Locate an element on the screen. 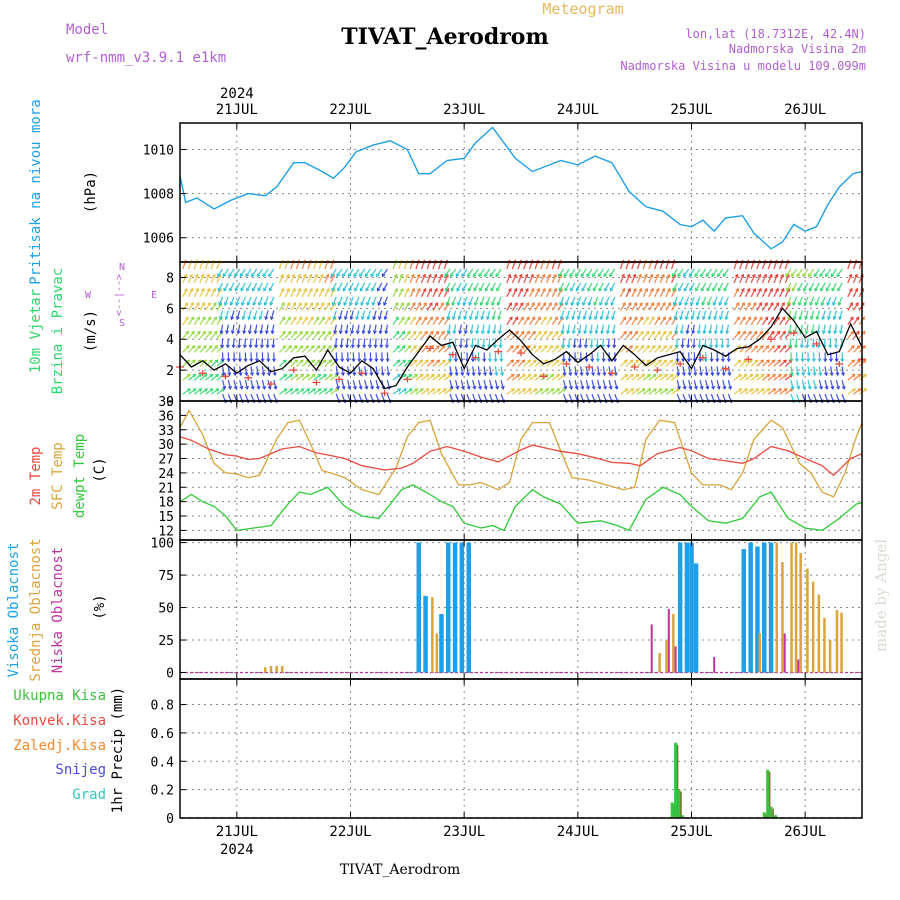 The image size is (900, 900). compass-axis: <--|--> is located at coordinates (119, 295).